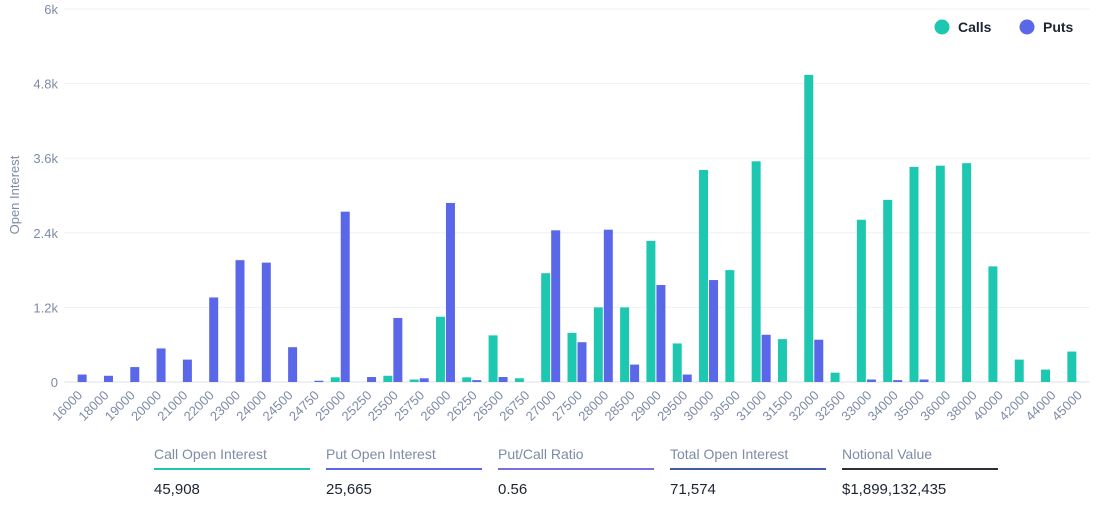  Describe the element at coordinates (51, 9) in the screenshot. I see `y-tick-label: 6k` at that location.